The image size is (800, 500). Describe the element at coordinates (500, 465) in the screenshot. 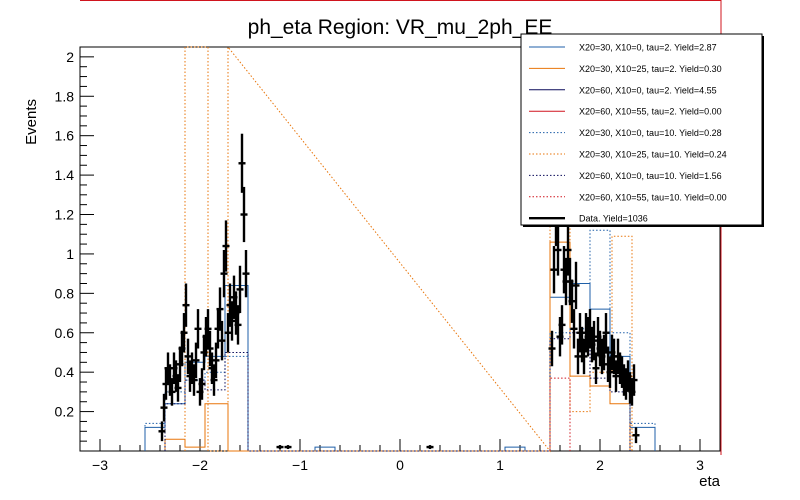

I see `x-tick-label: 1` at that location.